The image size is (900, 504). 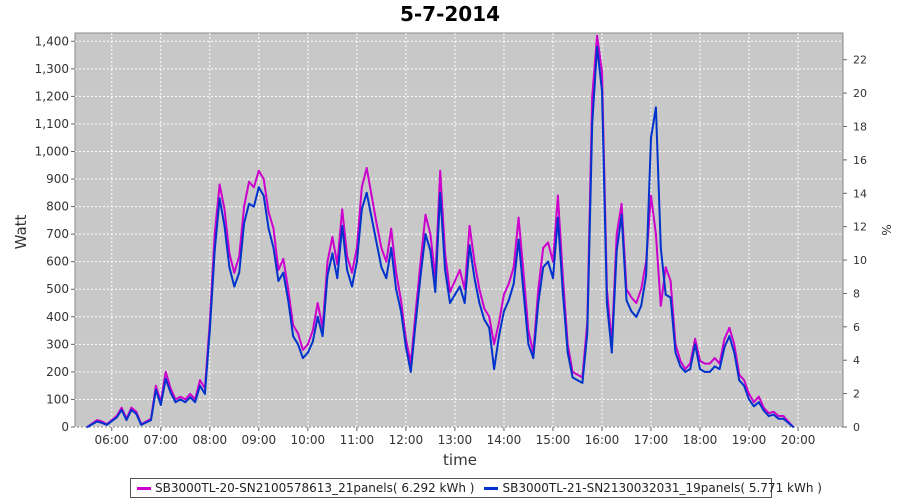 I want to click on x-tick-label: 13:00, so click(x=455, y=440).